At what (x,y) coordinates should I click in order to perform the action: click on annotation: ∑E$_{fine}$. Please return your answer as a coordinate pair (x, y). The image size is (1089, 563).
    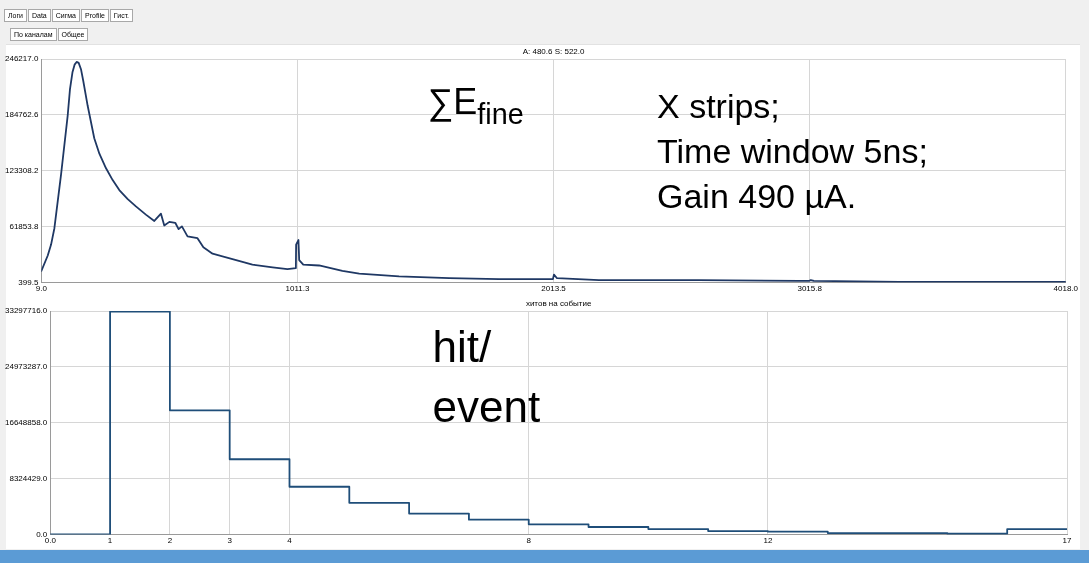
    Looking at the image, I should click on (475, 106).